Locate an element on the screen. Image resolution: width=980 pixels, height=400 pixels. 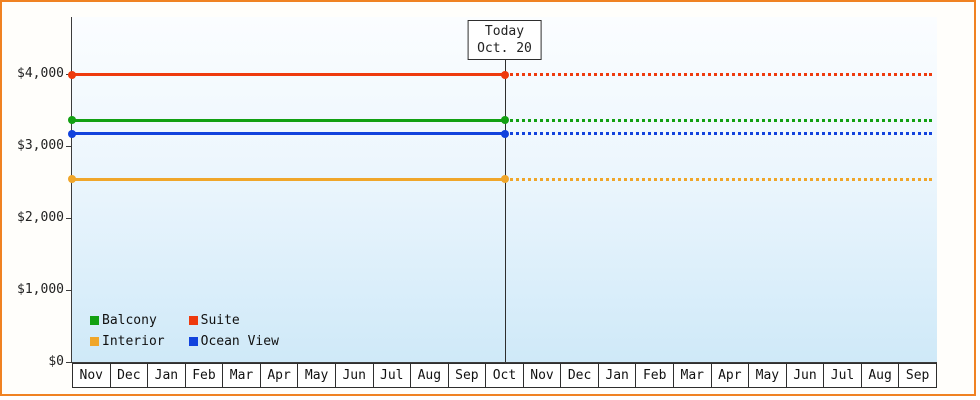
y-axis-tick-label: $1,000 is located at coordinates (40, 289).